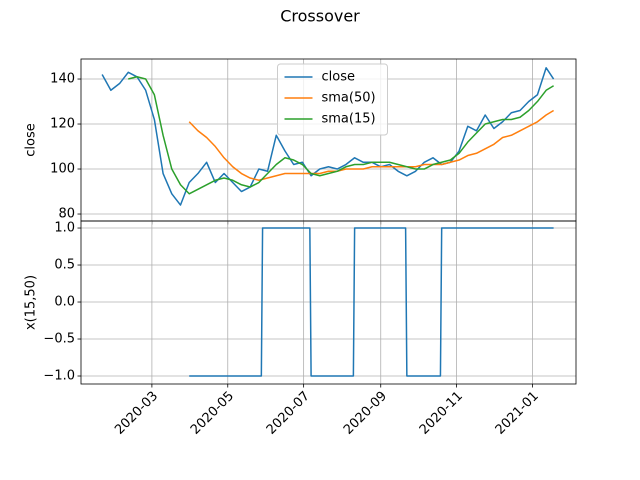 Image resolution: width=640 pixels, height=480 pixels. I want to click on y-tick-label: 80, so click(66, 214).